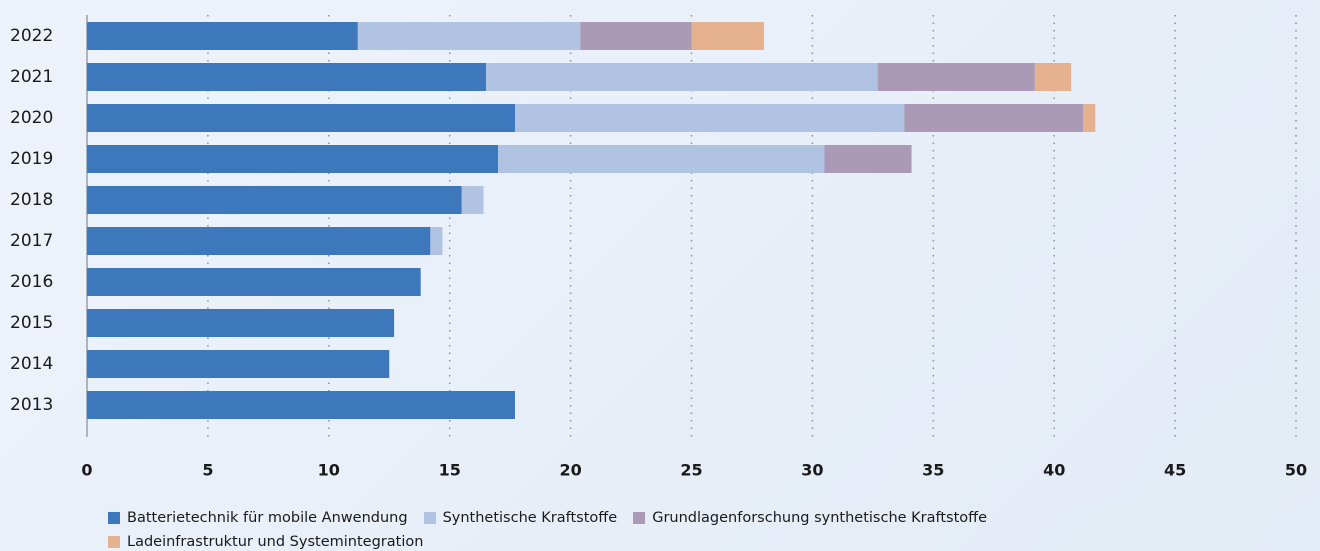  What do you see at coordinates (275, 542) in the screenshot?
I see `legend-label: Ladeinfrastruktur und Systemintegration` at bounding box center [275, 542].